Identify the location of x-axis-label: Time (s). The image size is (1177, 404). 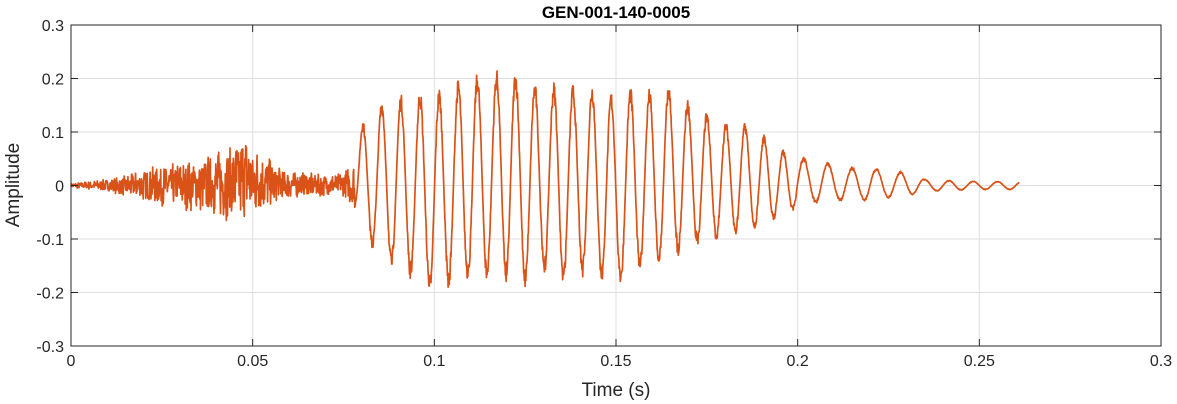
(616, 390).